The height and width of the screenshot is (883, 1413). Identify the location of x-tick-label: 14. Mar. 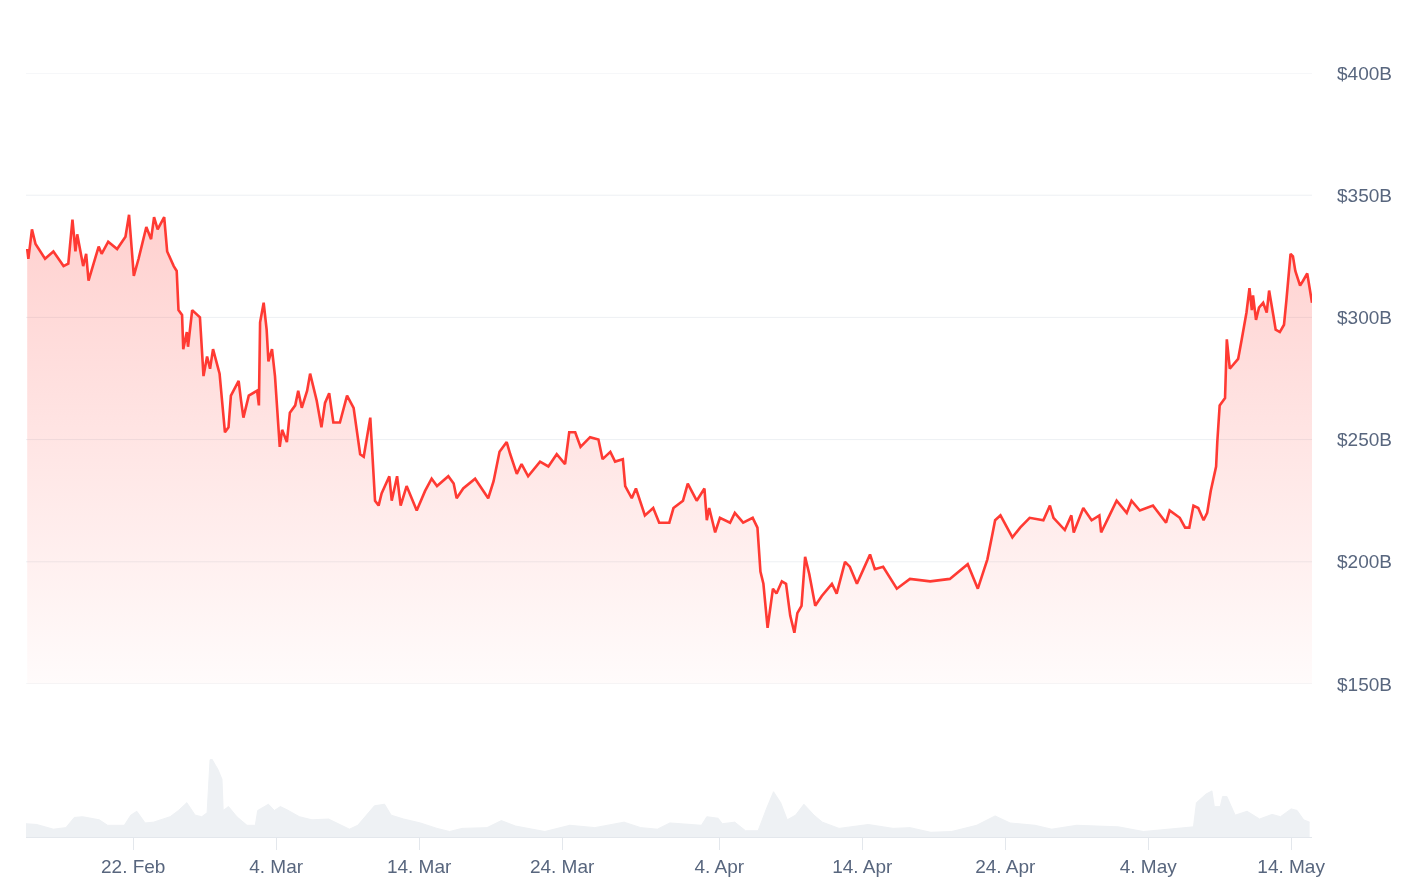
(419, 866).